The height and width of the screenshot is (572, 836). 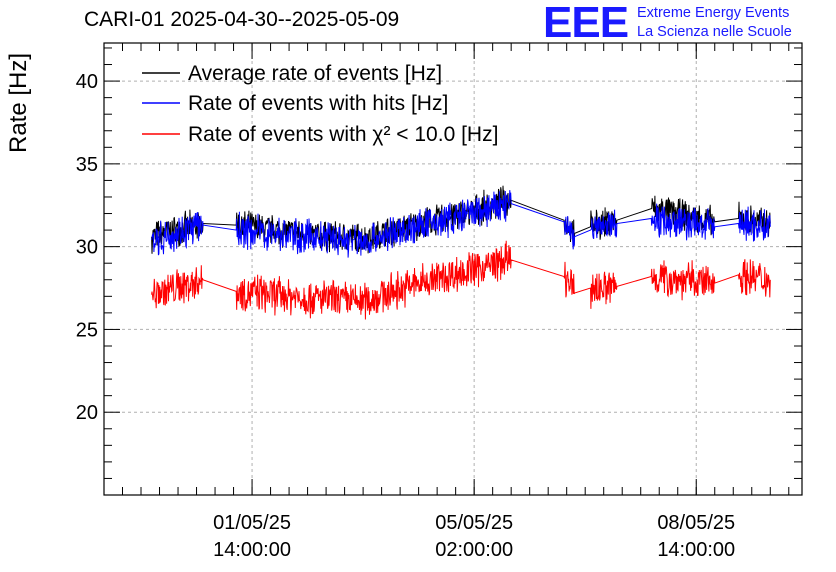 What do you see at coordinates (242, 19) in the screenshot?
I see `chart-title: CARI-01 2025-04-30--2025-05-09` at bounding box center [242, 19].